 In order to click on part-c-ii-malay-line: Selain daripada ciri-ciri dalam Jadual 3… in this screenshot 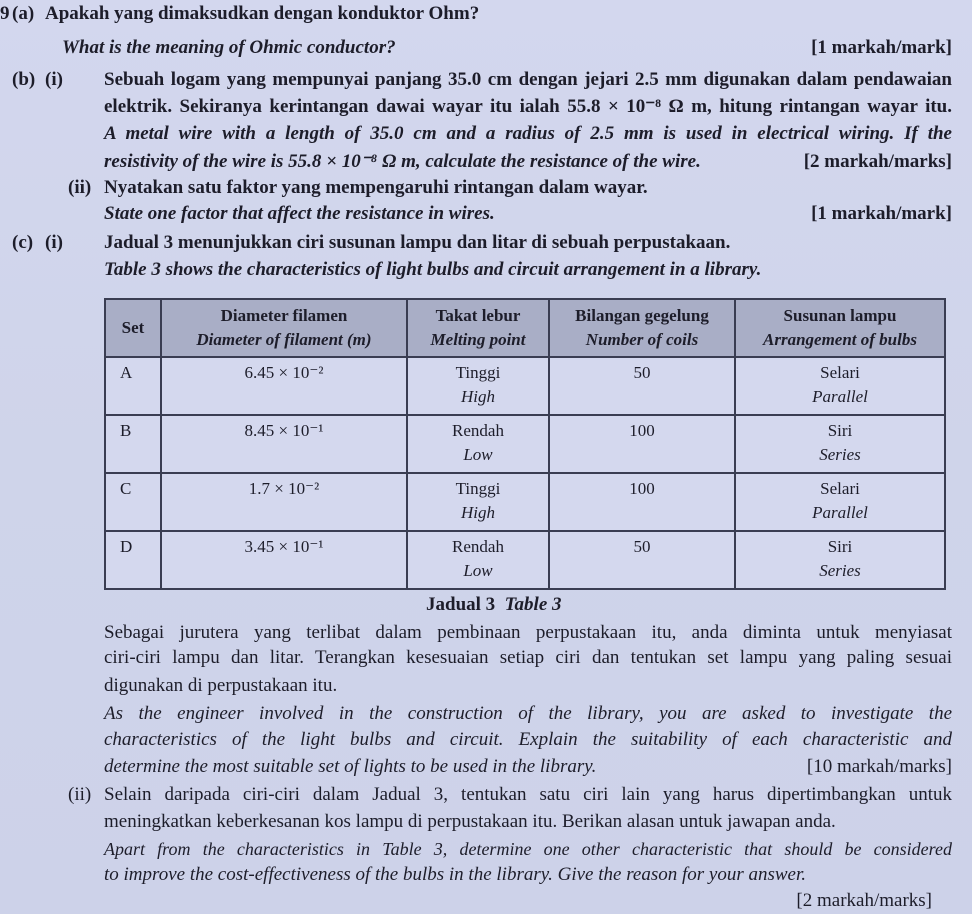, I will do `click(528, 794)`.